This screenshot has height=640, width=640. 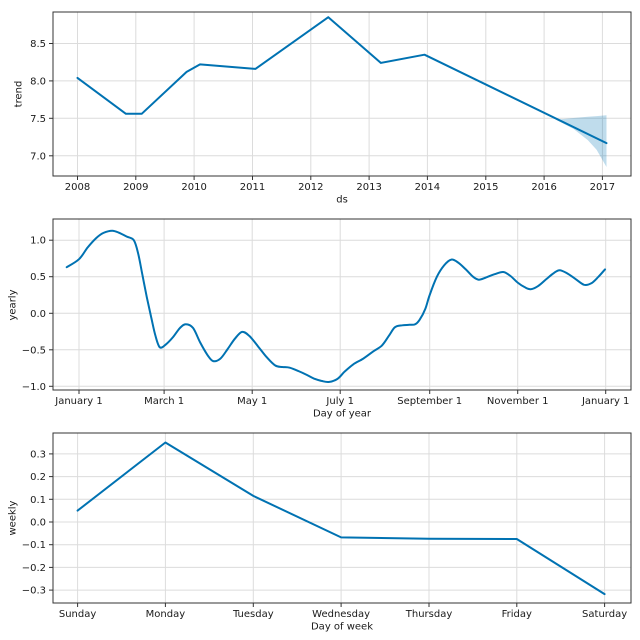 What do you see at coordinates (34, 545) in the screenshot?
I see `y-tick-label: −0.1` at bounding box center [34, 545].